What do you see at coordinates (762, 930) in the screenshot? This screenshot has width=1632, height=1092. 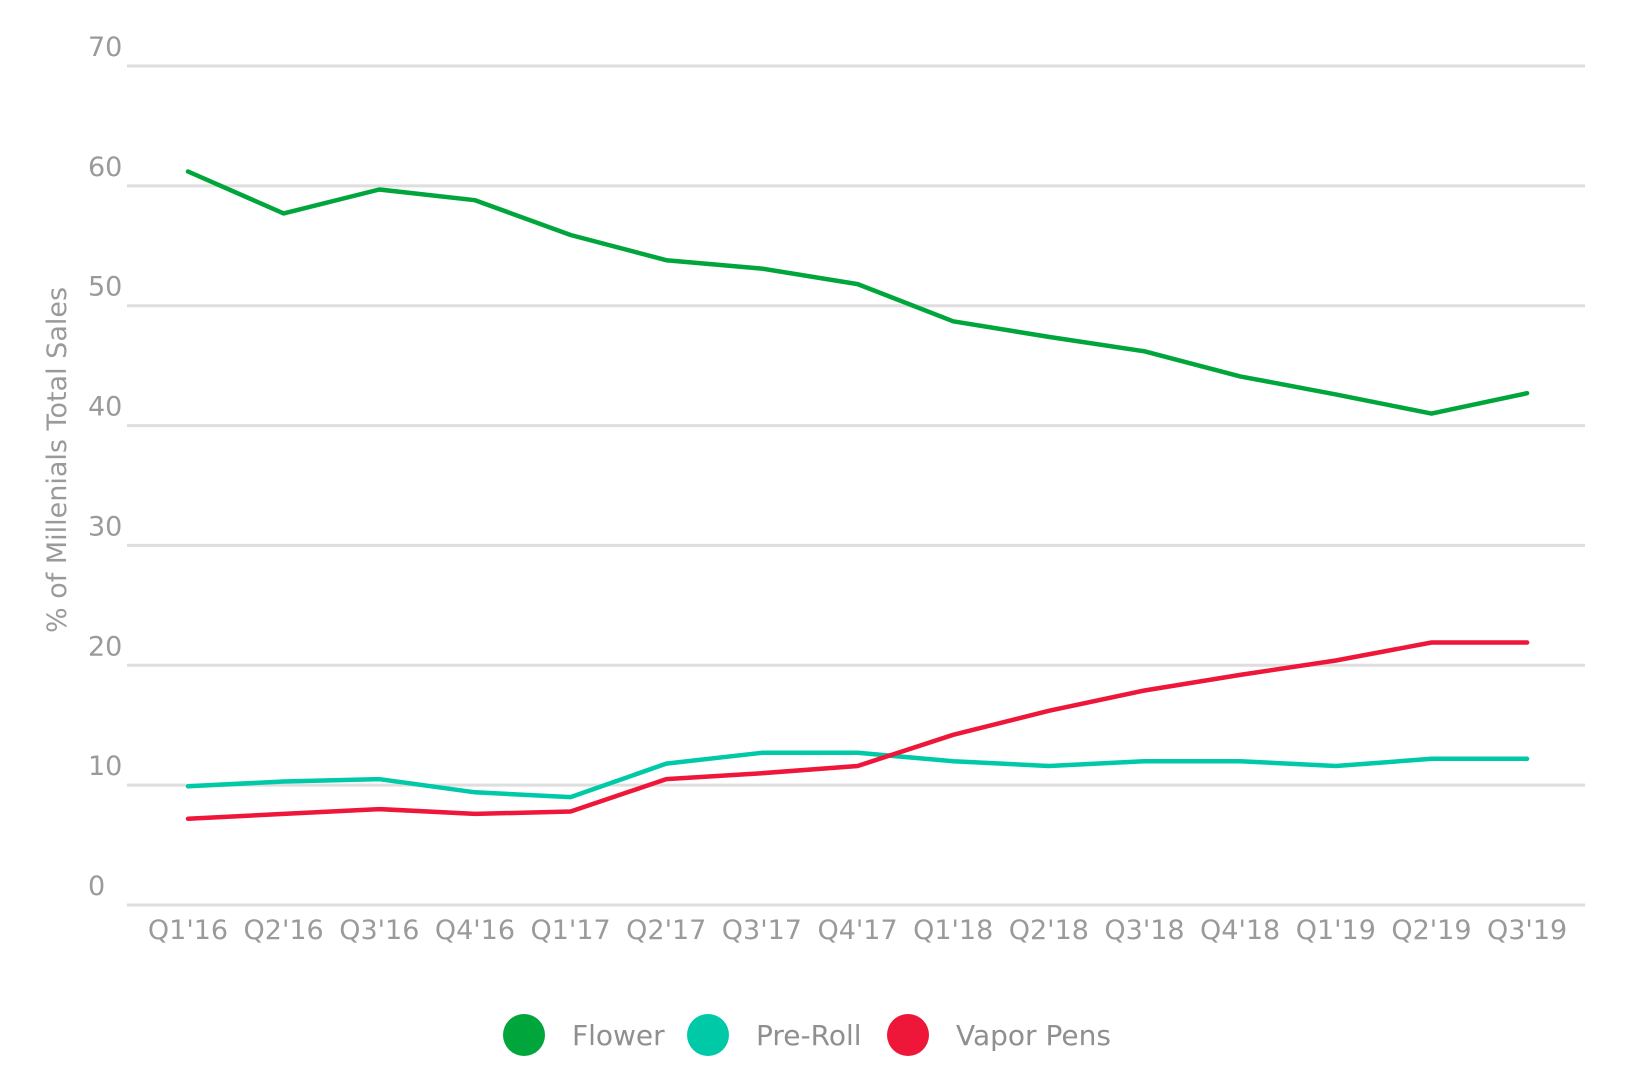 I see `x-tick-label: Q3'17` at bounding box center [762, 930].